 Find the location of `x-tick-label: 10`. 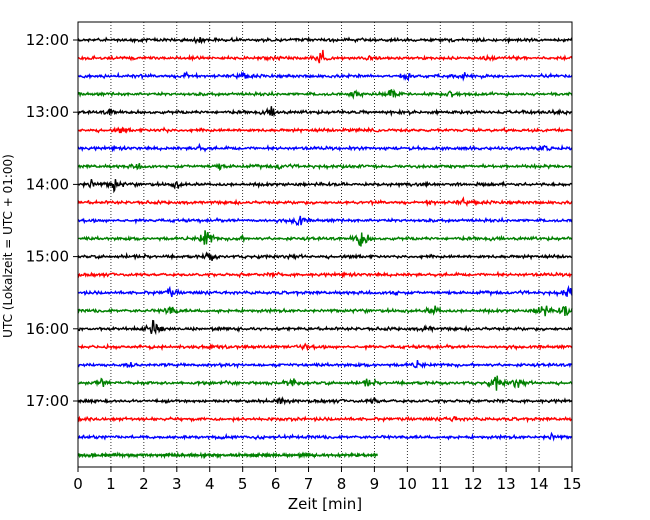

x-tick-label: 10 is located at coordinates (407, 484).